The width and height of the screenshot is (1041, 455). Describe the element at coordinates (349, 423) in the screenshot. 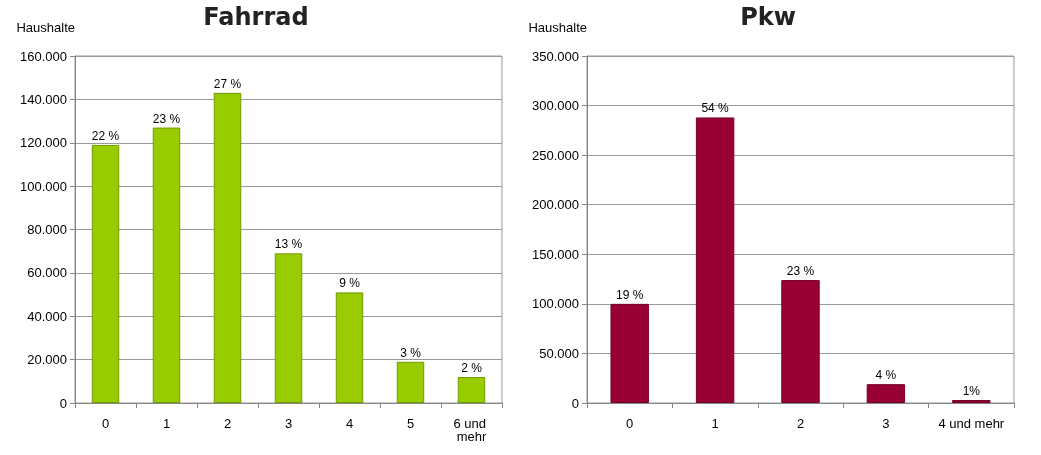

I see `x-tick-label: 4` at that location.